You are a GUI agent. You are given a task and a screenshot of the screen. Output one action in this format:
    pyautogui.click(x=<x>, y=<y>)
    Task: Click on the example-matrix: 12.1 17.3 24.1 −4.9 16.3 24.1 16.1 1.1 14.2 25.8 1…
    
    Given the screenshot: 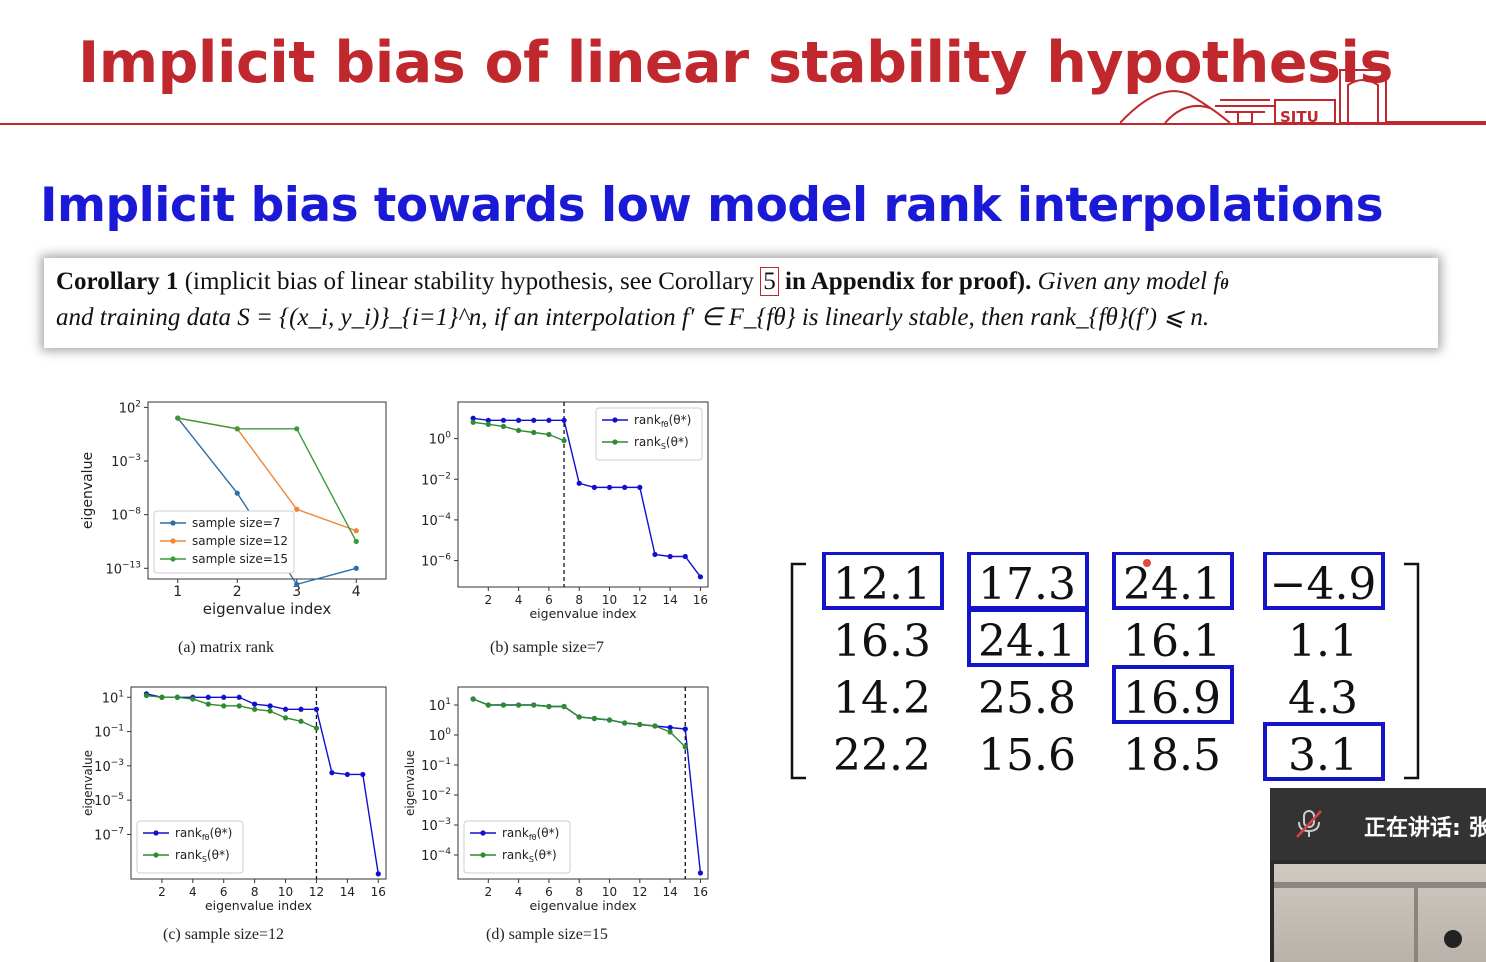 What is the action you would take?
    pyautogui.click(x=1105, y=666)
    